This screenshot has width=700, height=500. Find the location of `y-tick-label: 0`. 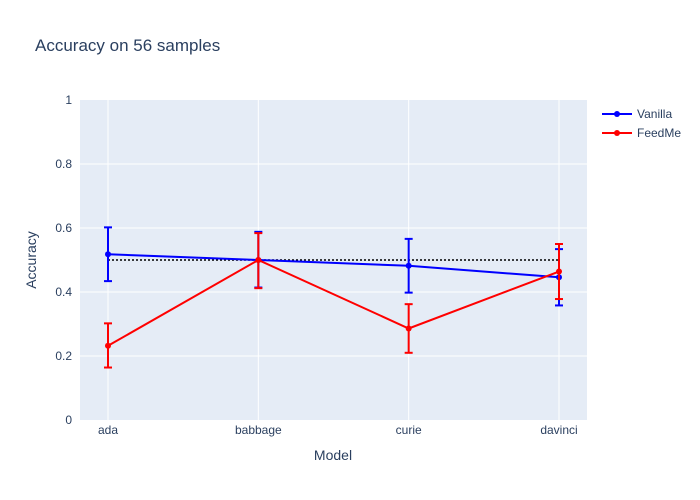

y-tick-label: 0 is located at coordinates (68, 420).